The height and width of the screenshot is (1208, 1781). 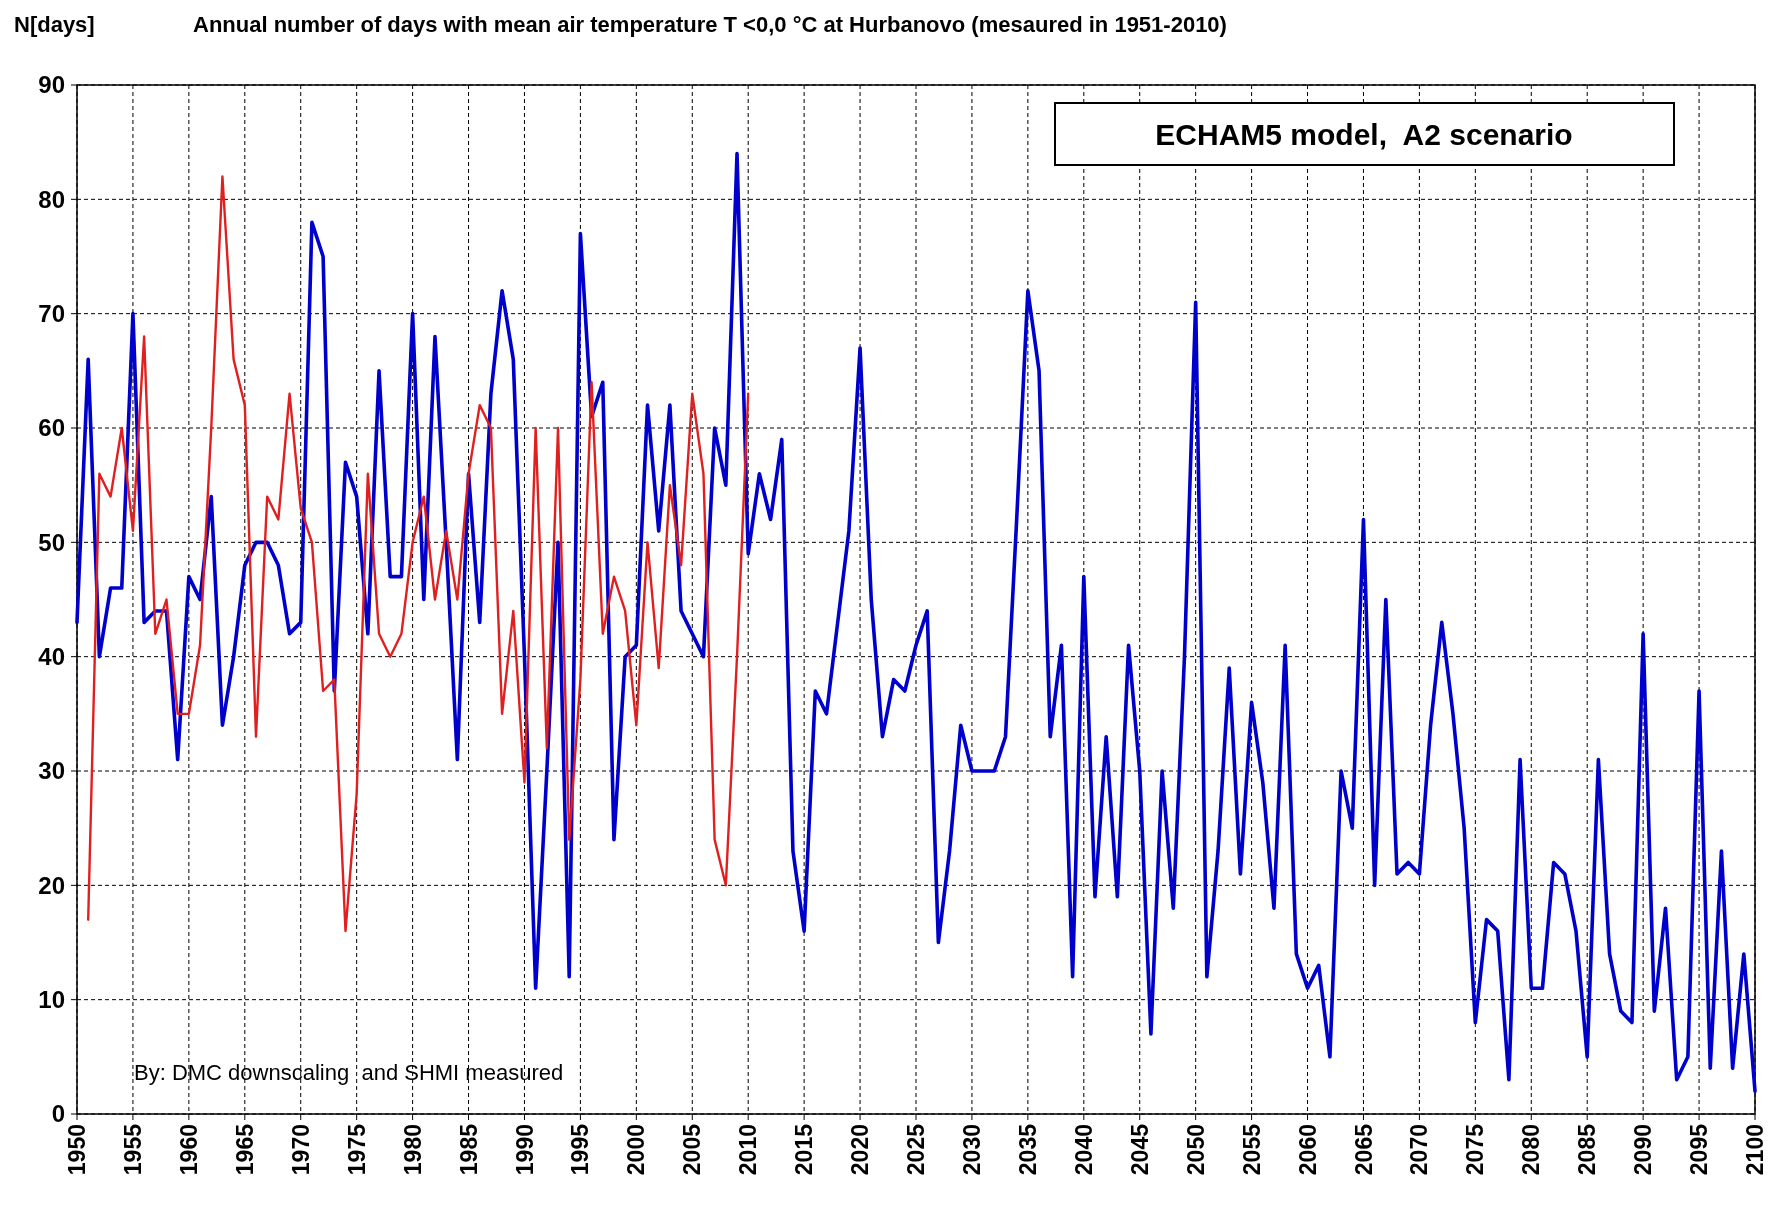 I want to click on x-tick-label: 2005, so click(x=692, y=1149).